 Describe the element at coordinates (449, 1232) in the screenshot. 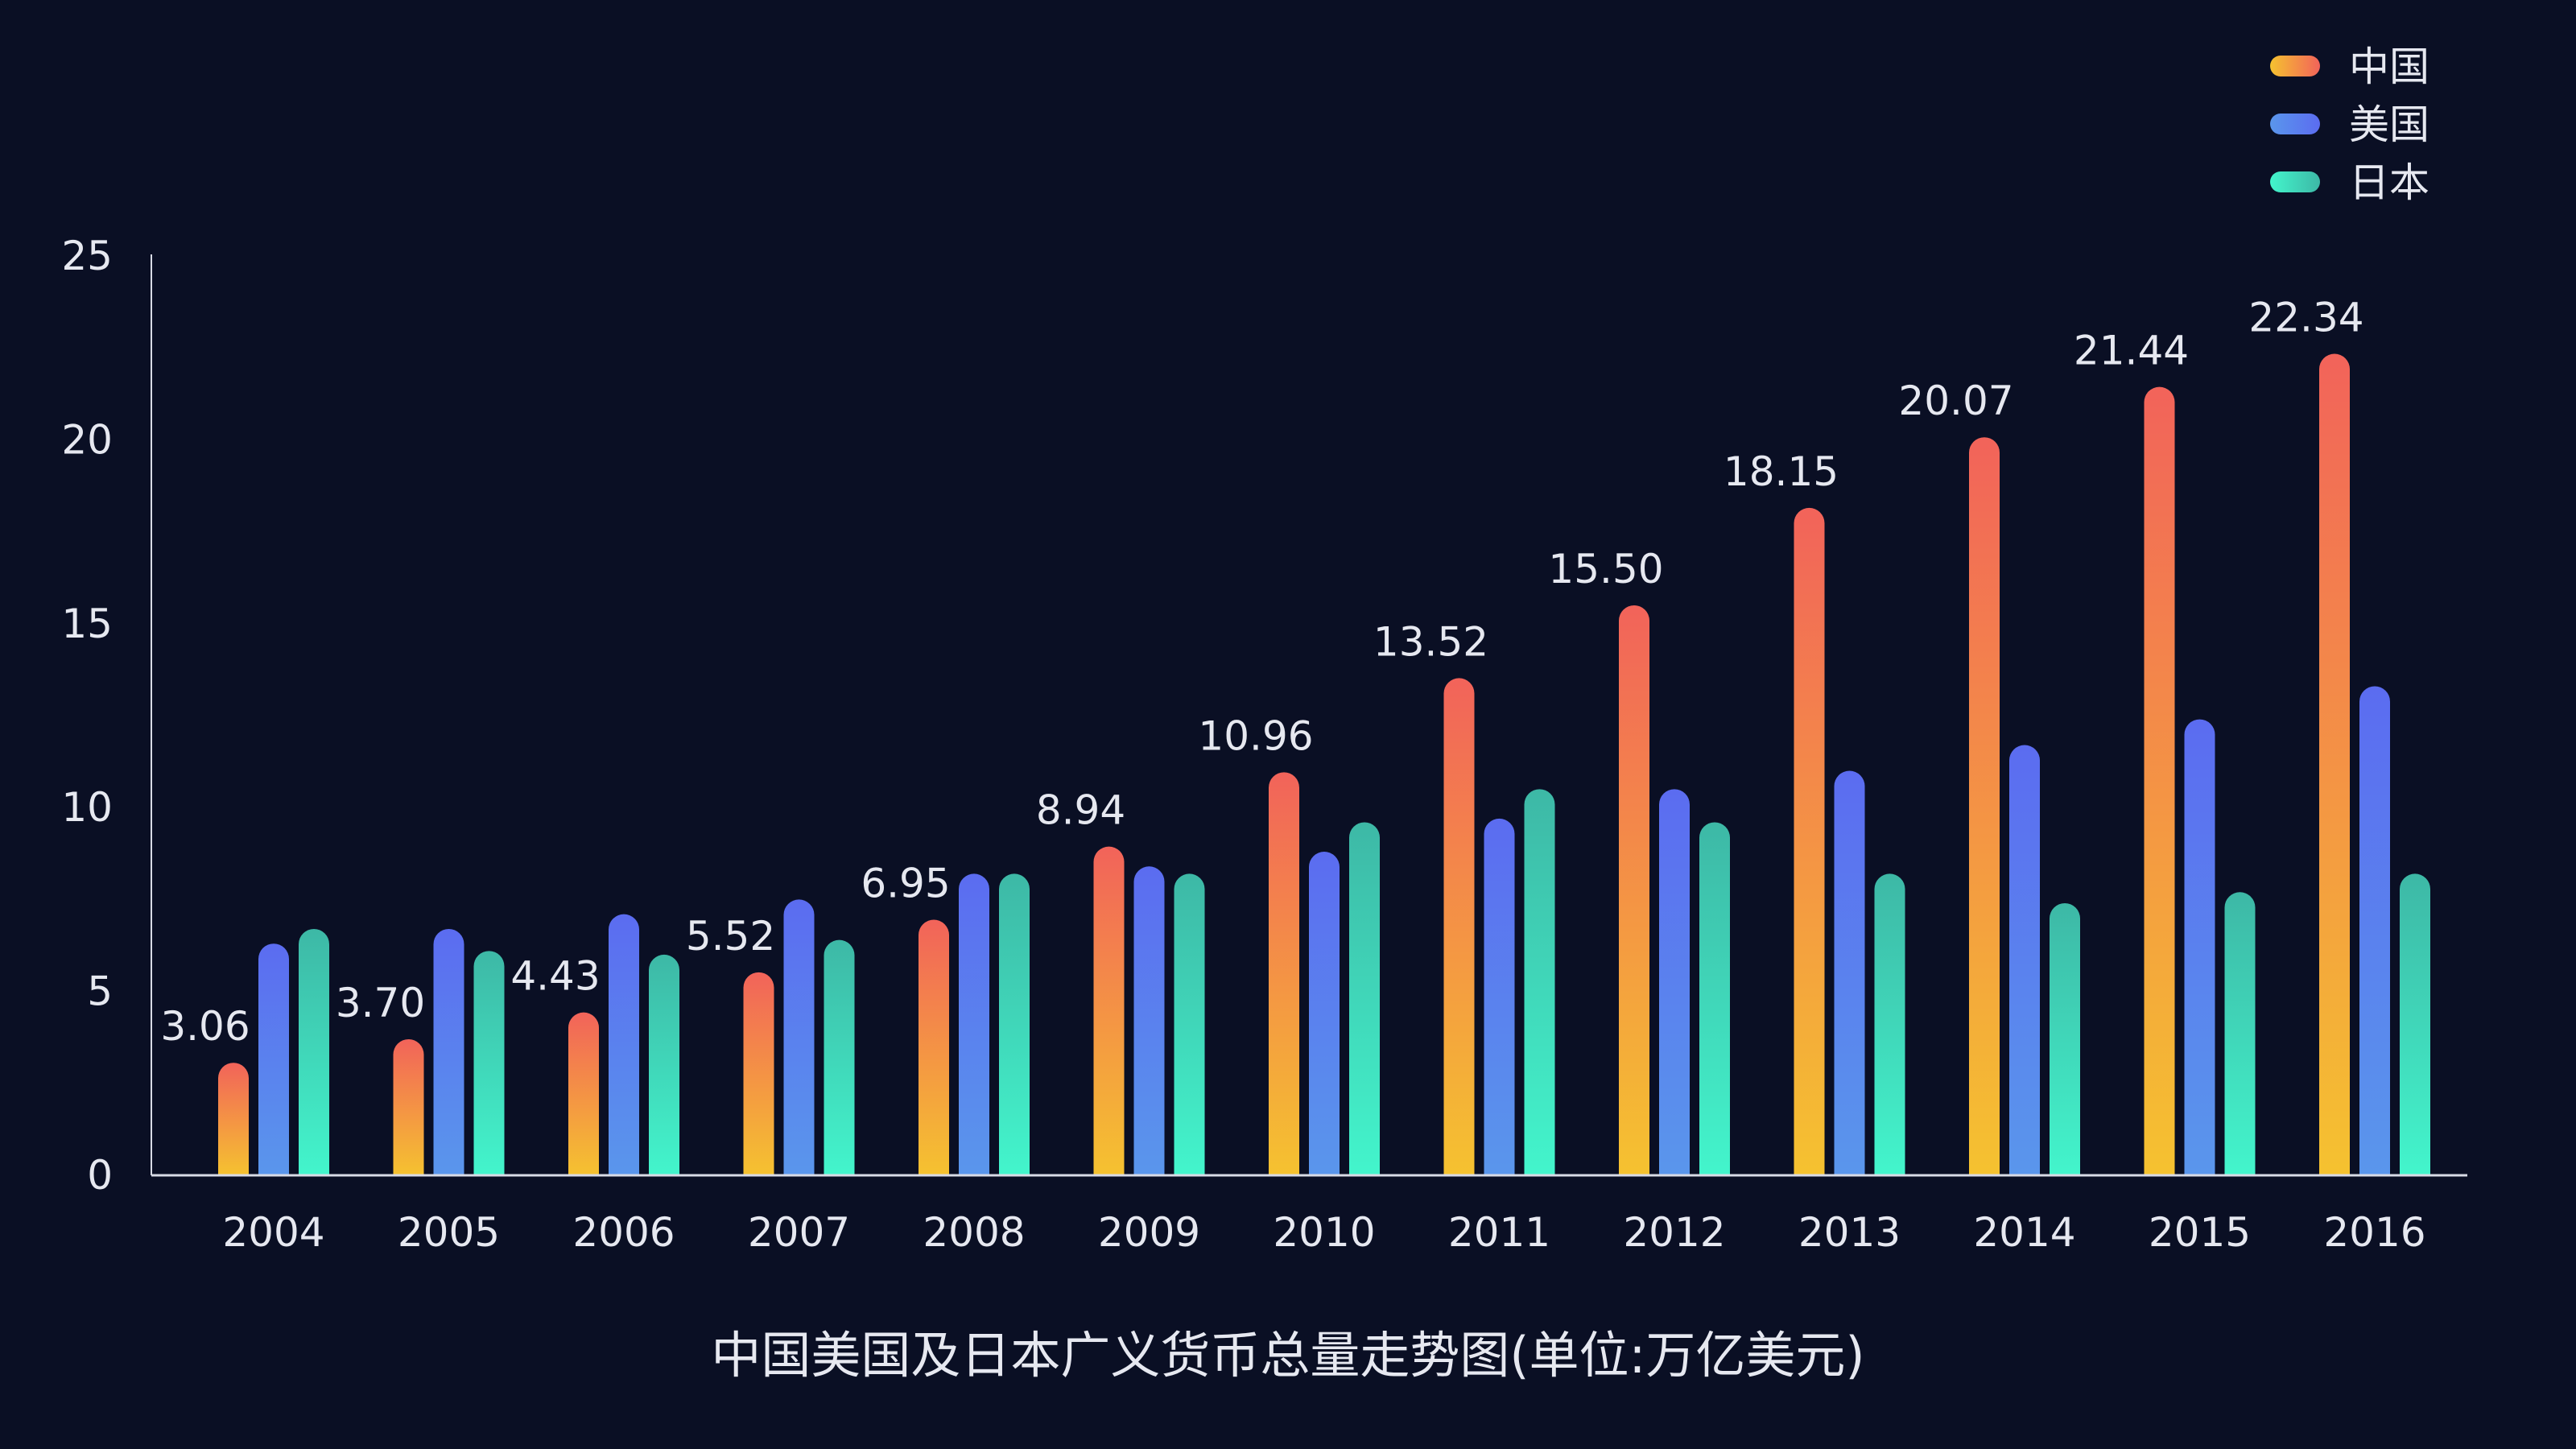

I see `x-tick-label: 2005` at that location.